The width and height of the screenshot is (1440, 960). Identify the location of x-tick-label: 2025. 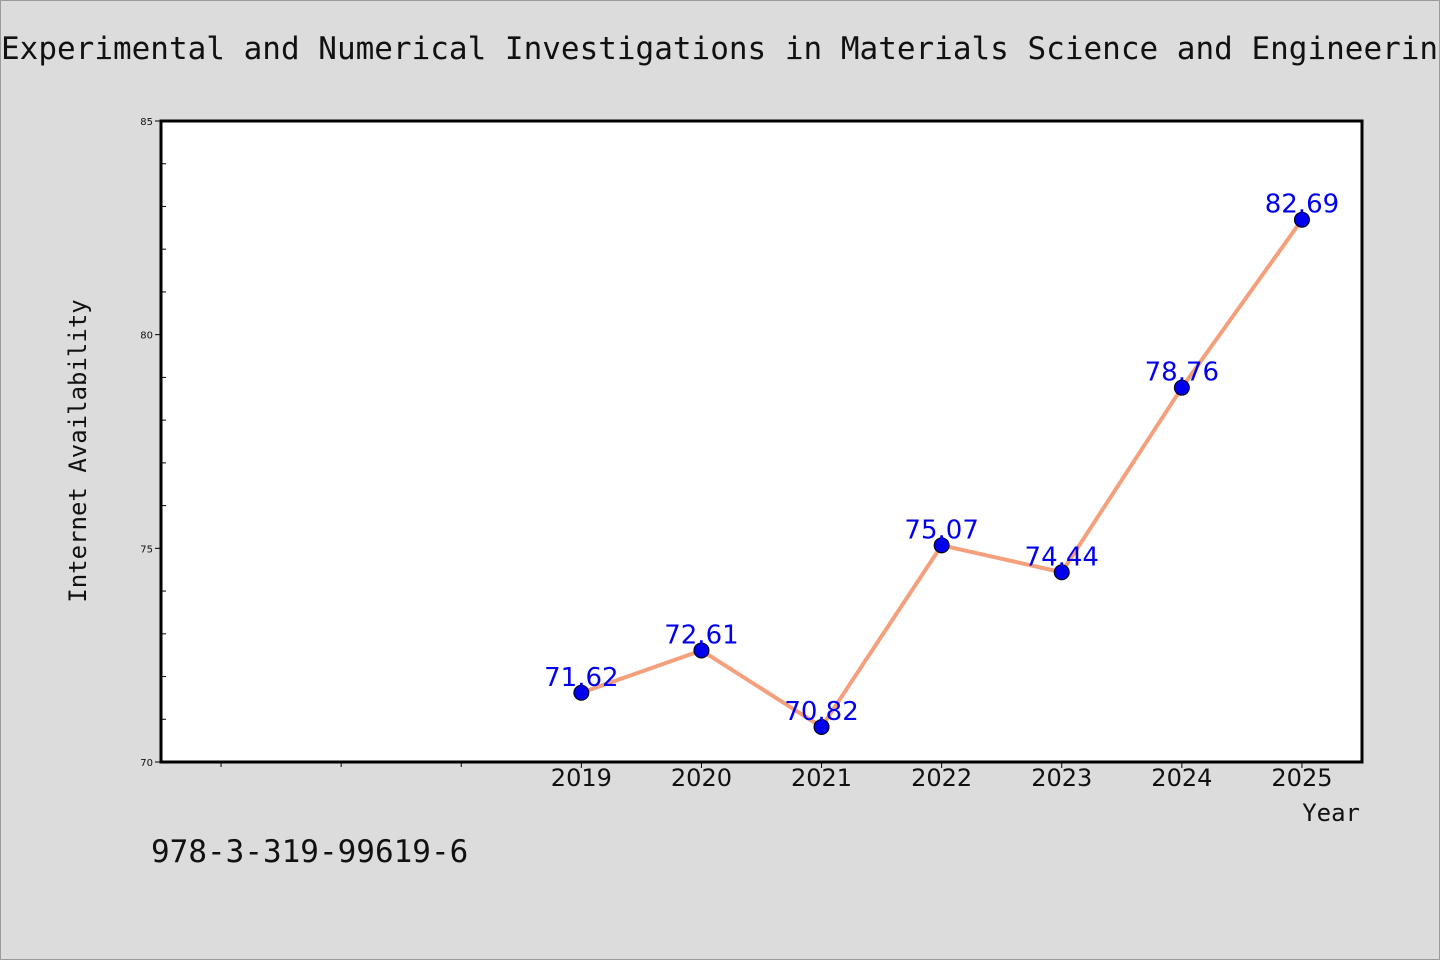
(1301, 778).